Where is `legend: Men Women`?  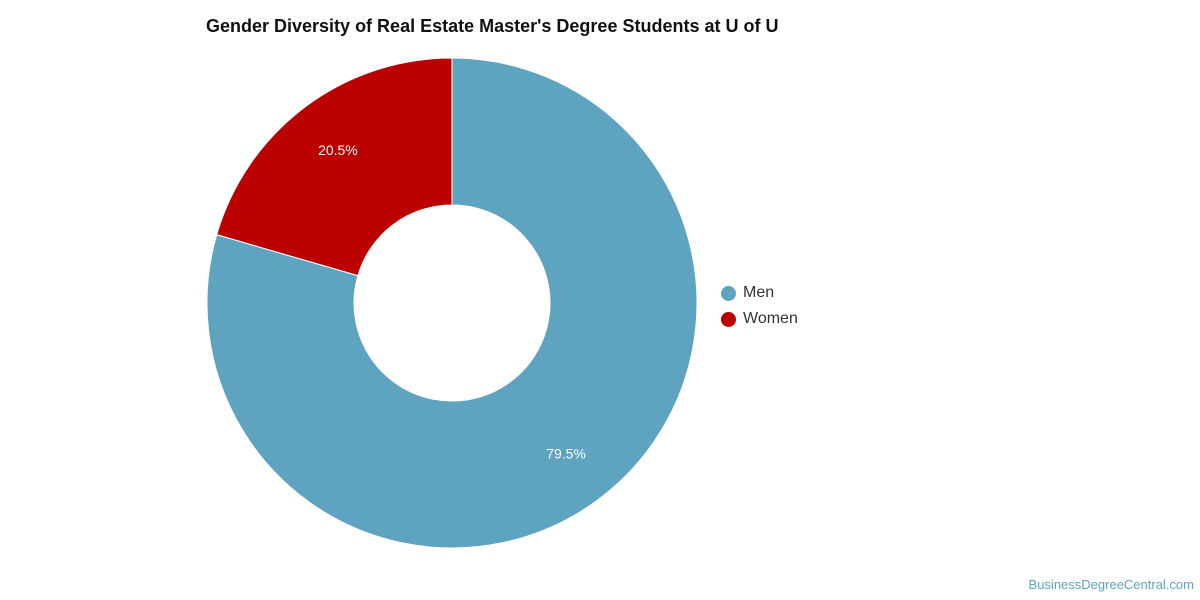 legend: Men Women is located at coordinates (759, 306).